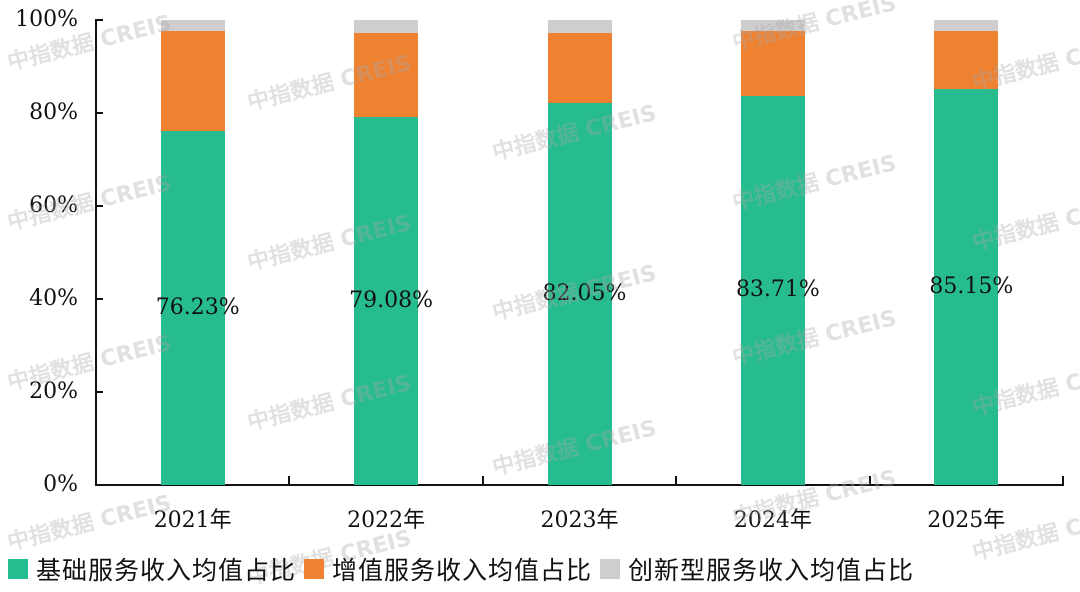 The height and width of the screenshot is (592, 1080). What do you see at coordinates (386, 520) in the screenshot?
I see `x-tick-label: 2022年` at bounding box center [386, 520].